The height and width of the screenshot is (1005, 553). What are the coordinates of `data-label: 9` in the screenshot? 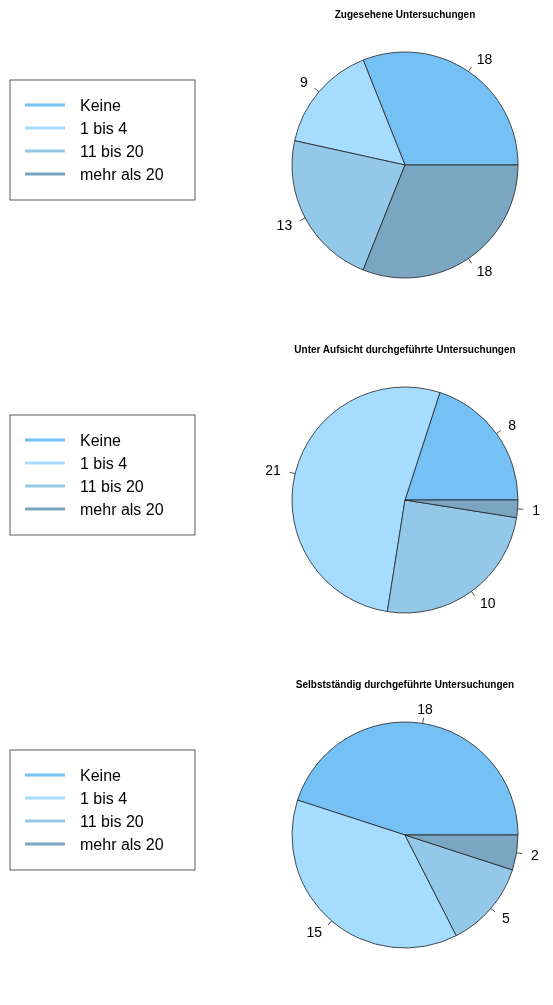 It's located at (303, 82).